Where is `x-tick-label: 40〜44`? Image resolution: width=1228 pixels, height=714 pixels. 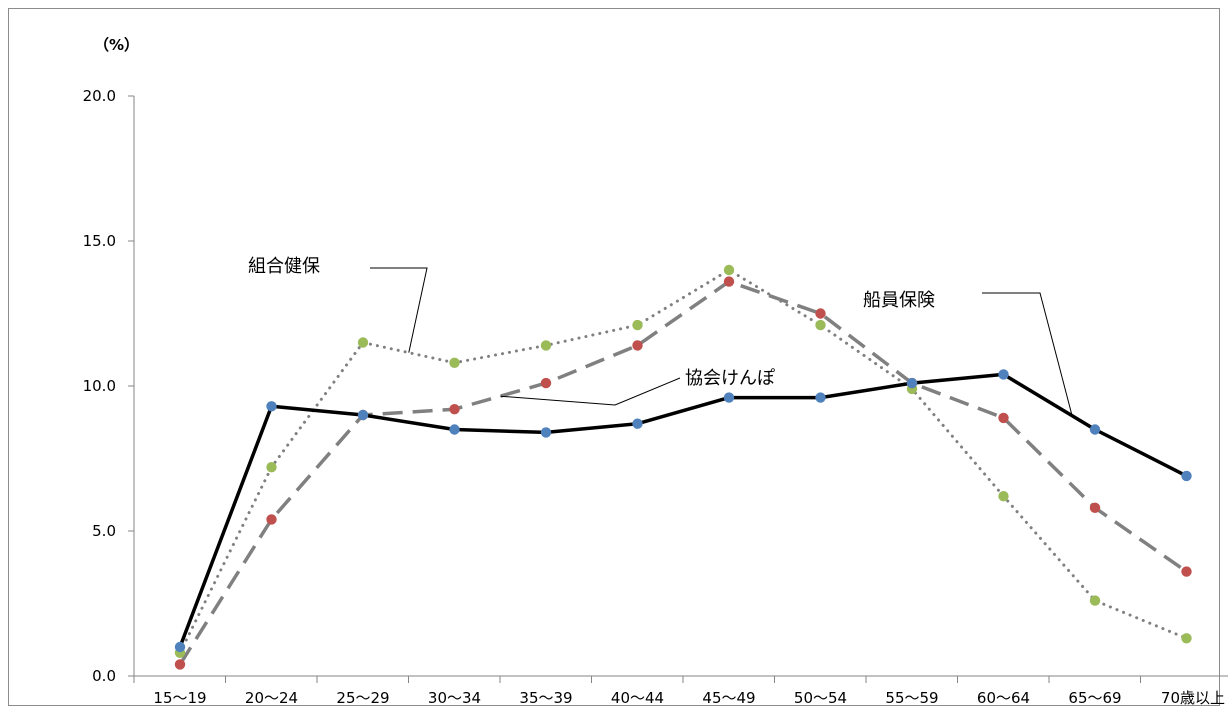
x-tick-label: 40〜44 is located at coordinates (637, 698).